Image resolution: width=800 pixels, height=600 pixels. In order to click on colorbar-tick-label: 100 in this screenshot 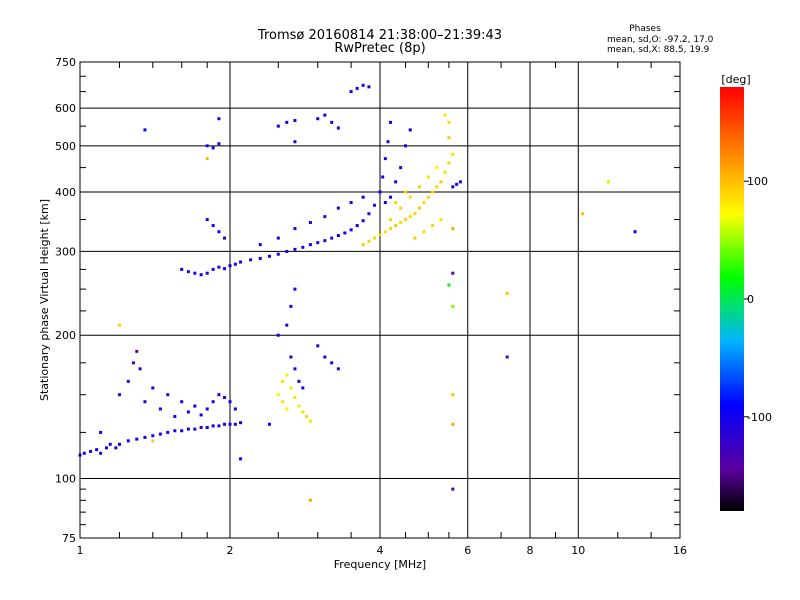, I will do `click(757, 181)`.